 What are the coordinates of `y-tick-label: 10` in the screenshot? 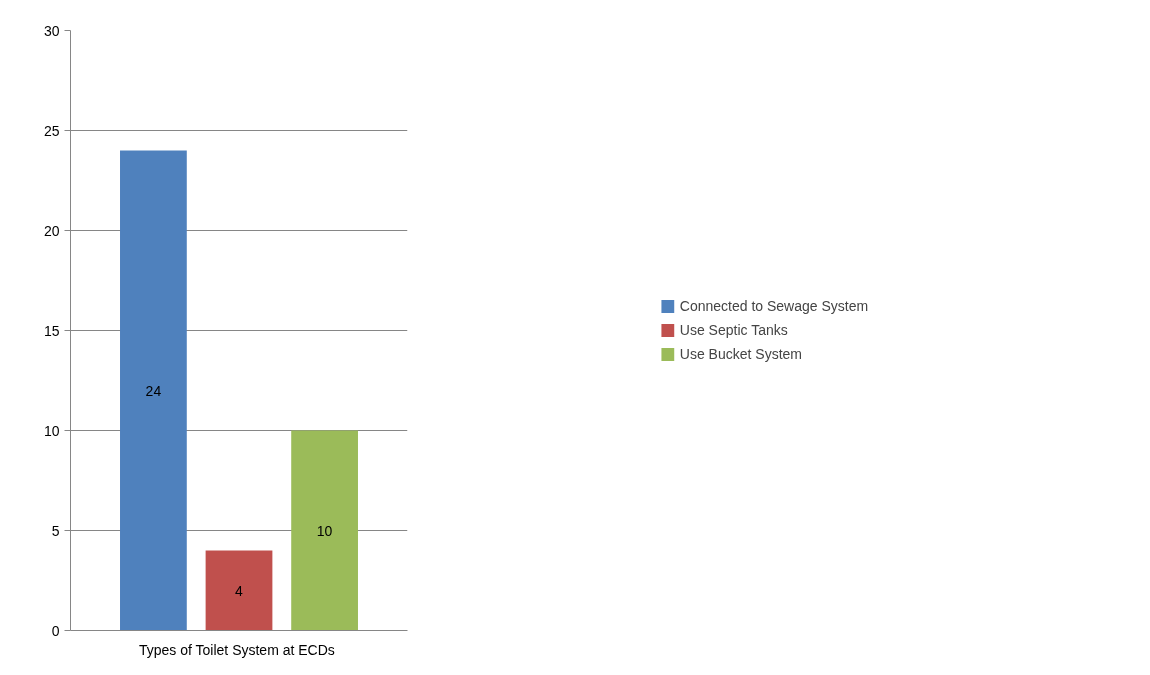 It's located at (51, 430).